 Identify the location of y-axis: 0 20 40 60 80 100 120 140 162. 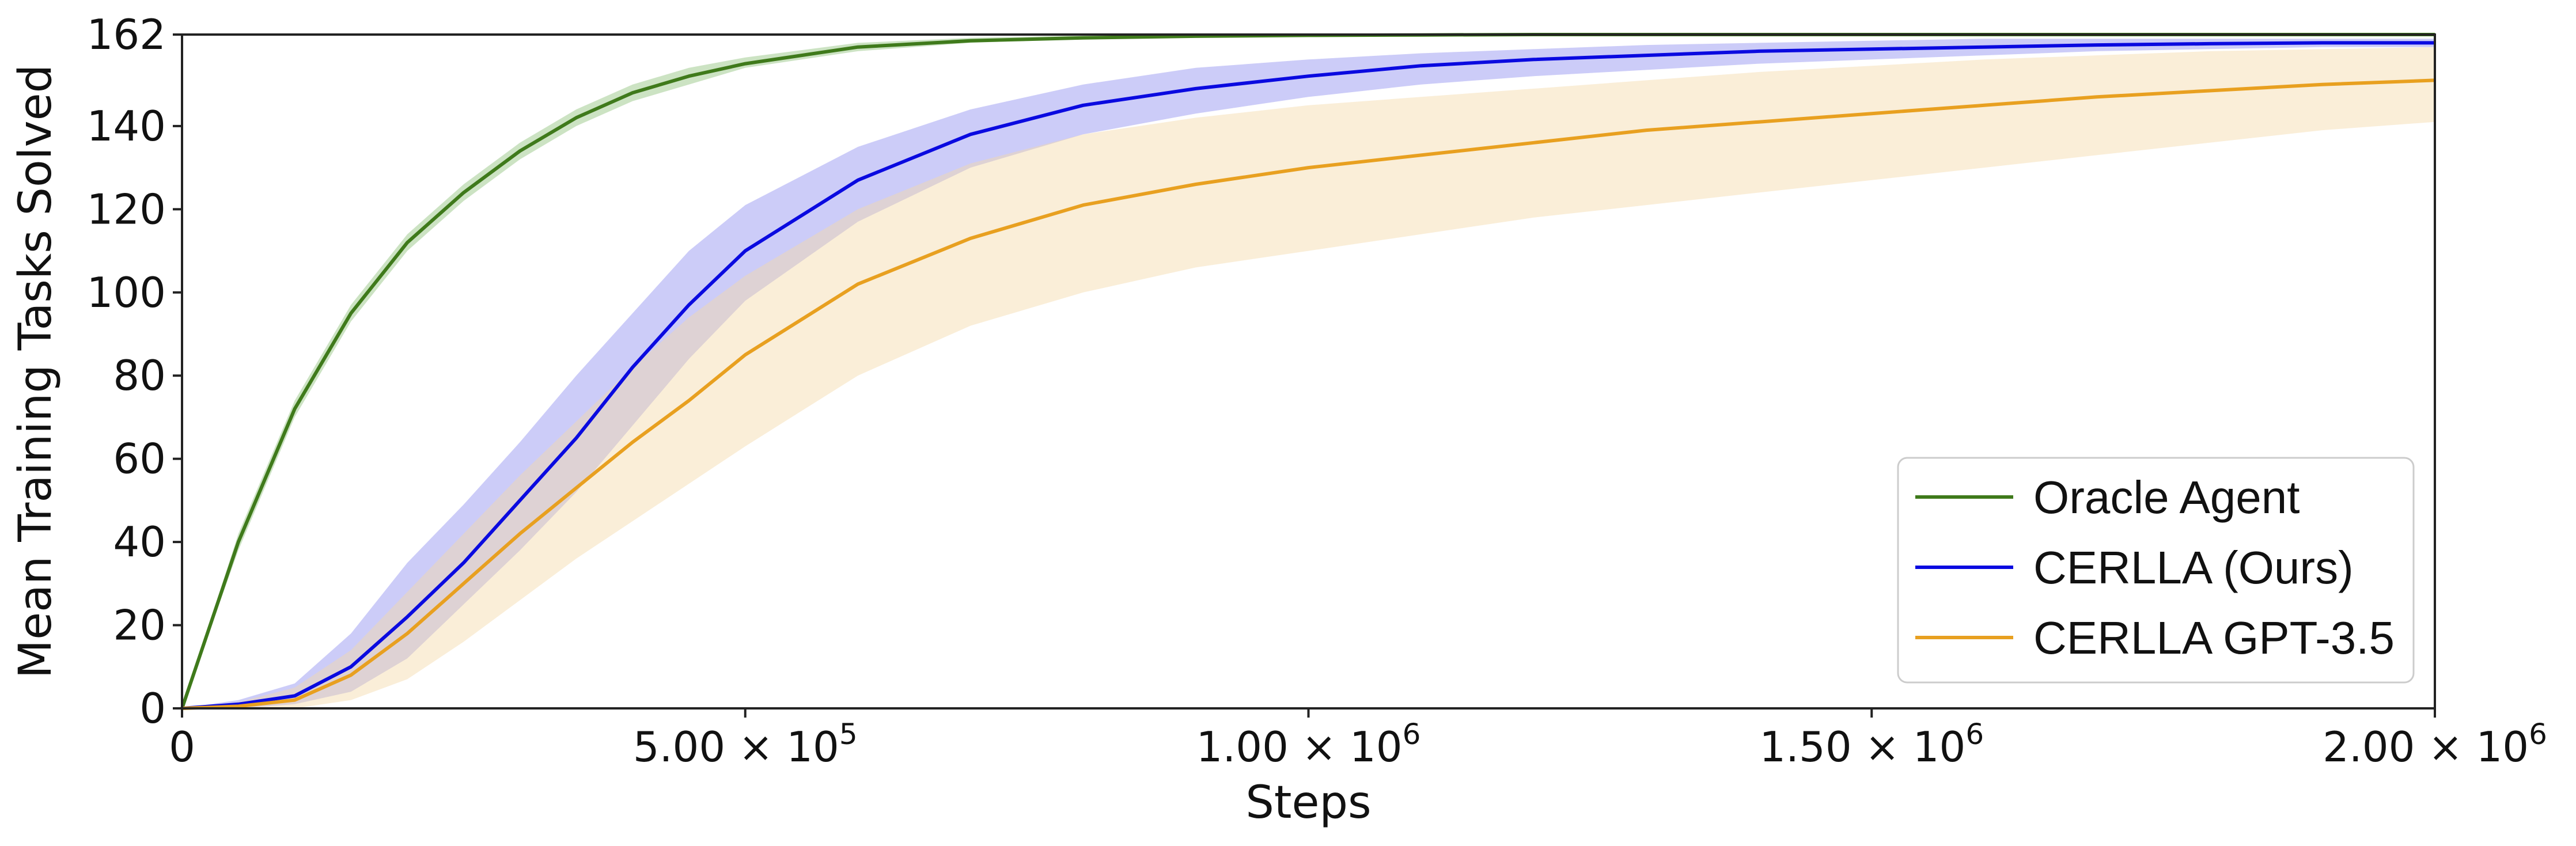
(134, 371).